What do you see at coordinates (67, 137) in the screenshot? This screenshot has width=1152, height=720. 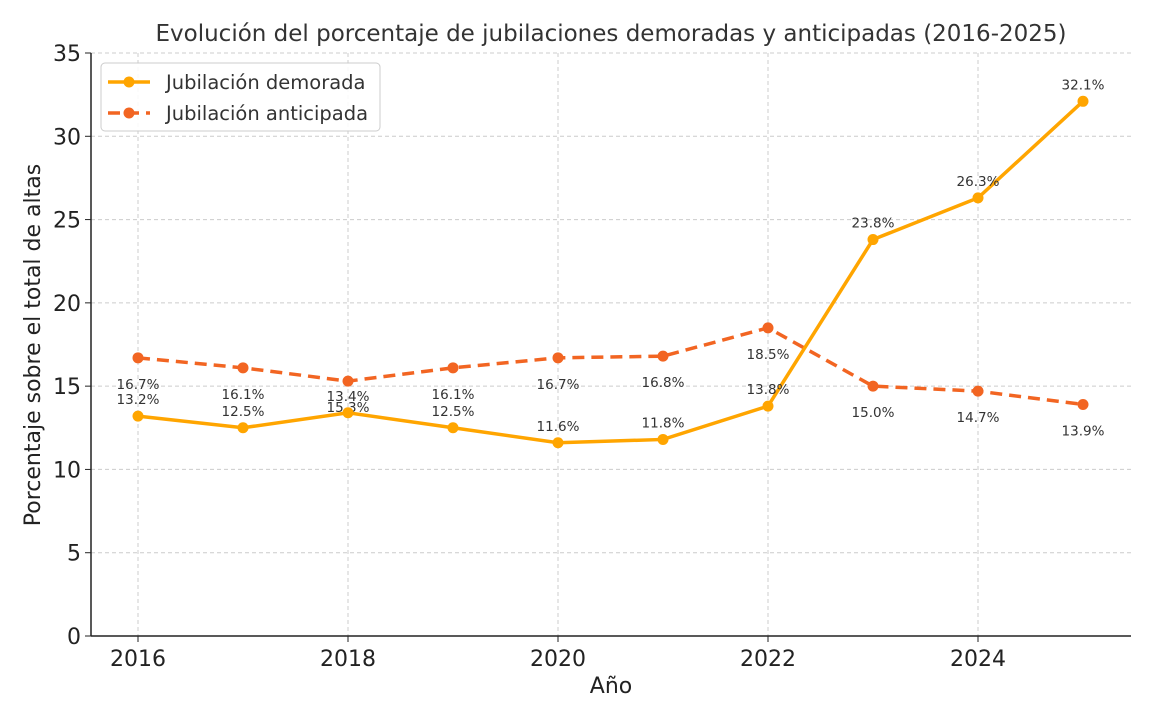 I see `y-tick-label: 30` at bounding box center [67, 137].